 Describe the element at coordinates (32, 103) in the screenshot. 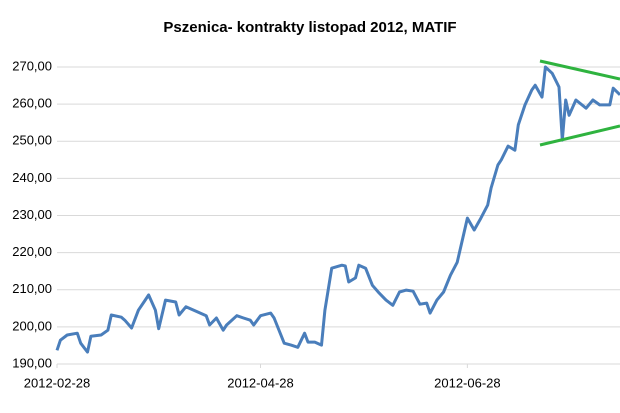

I see `y-tick-label: 260,00` at that location.